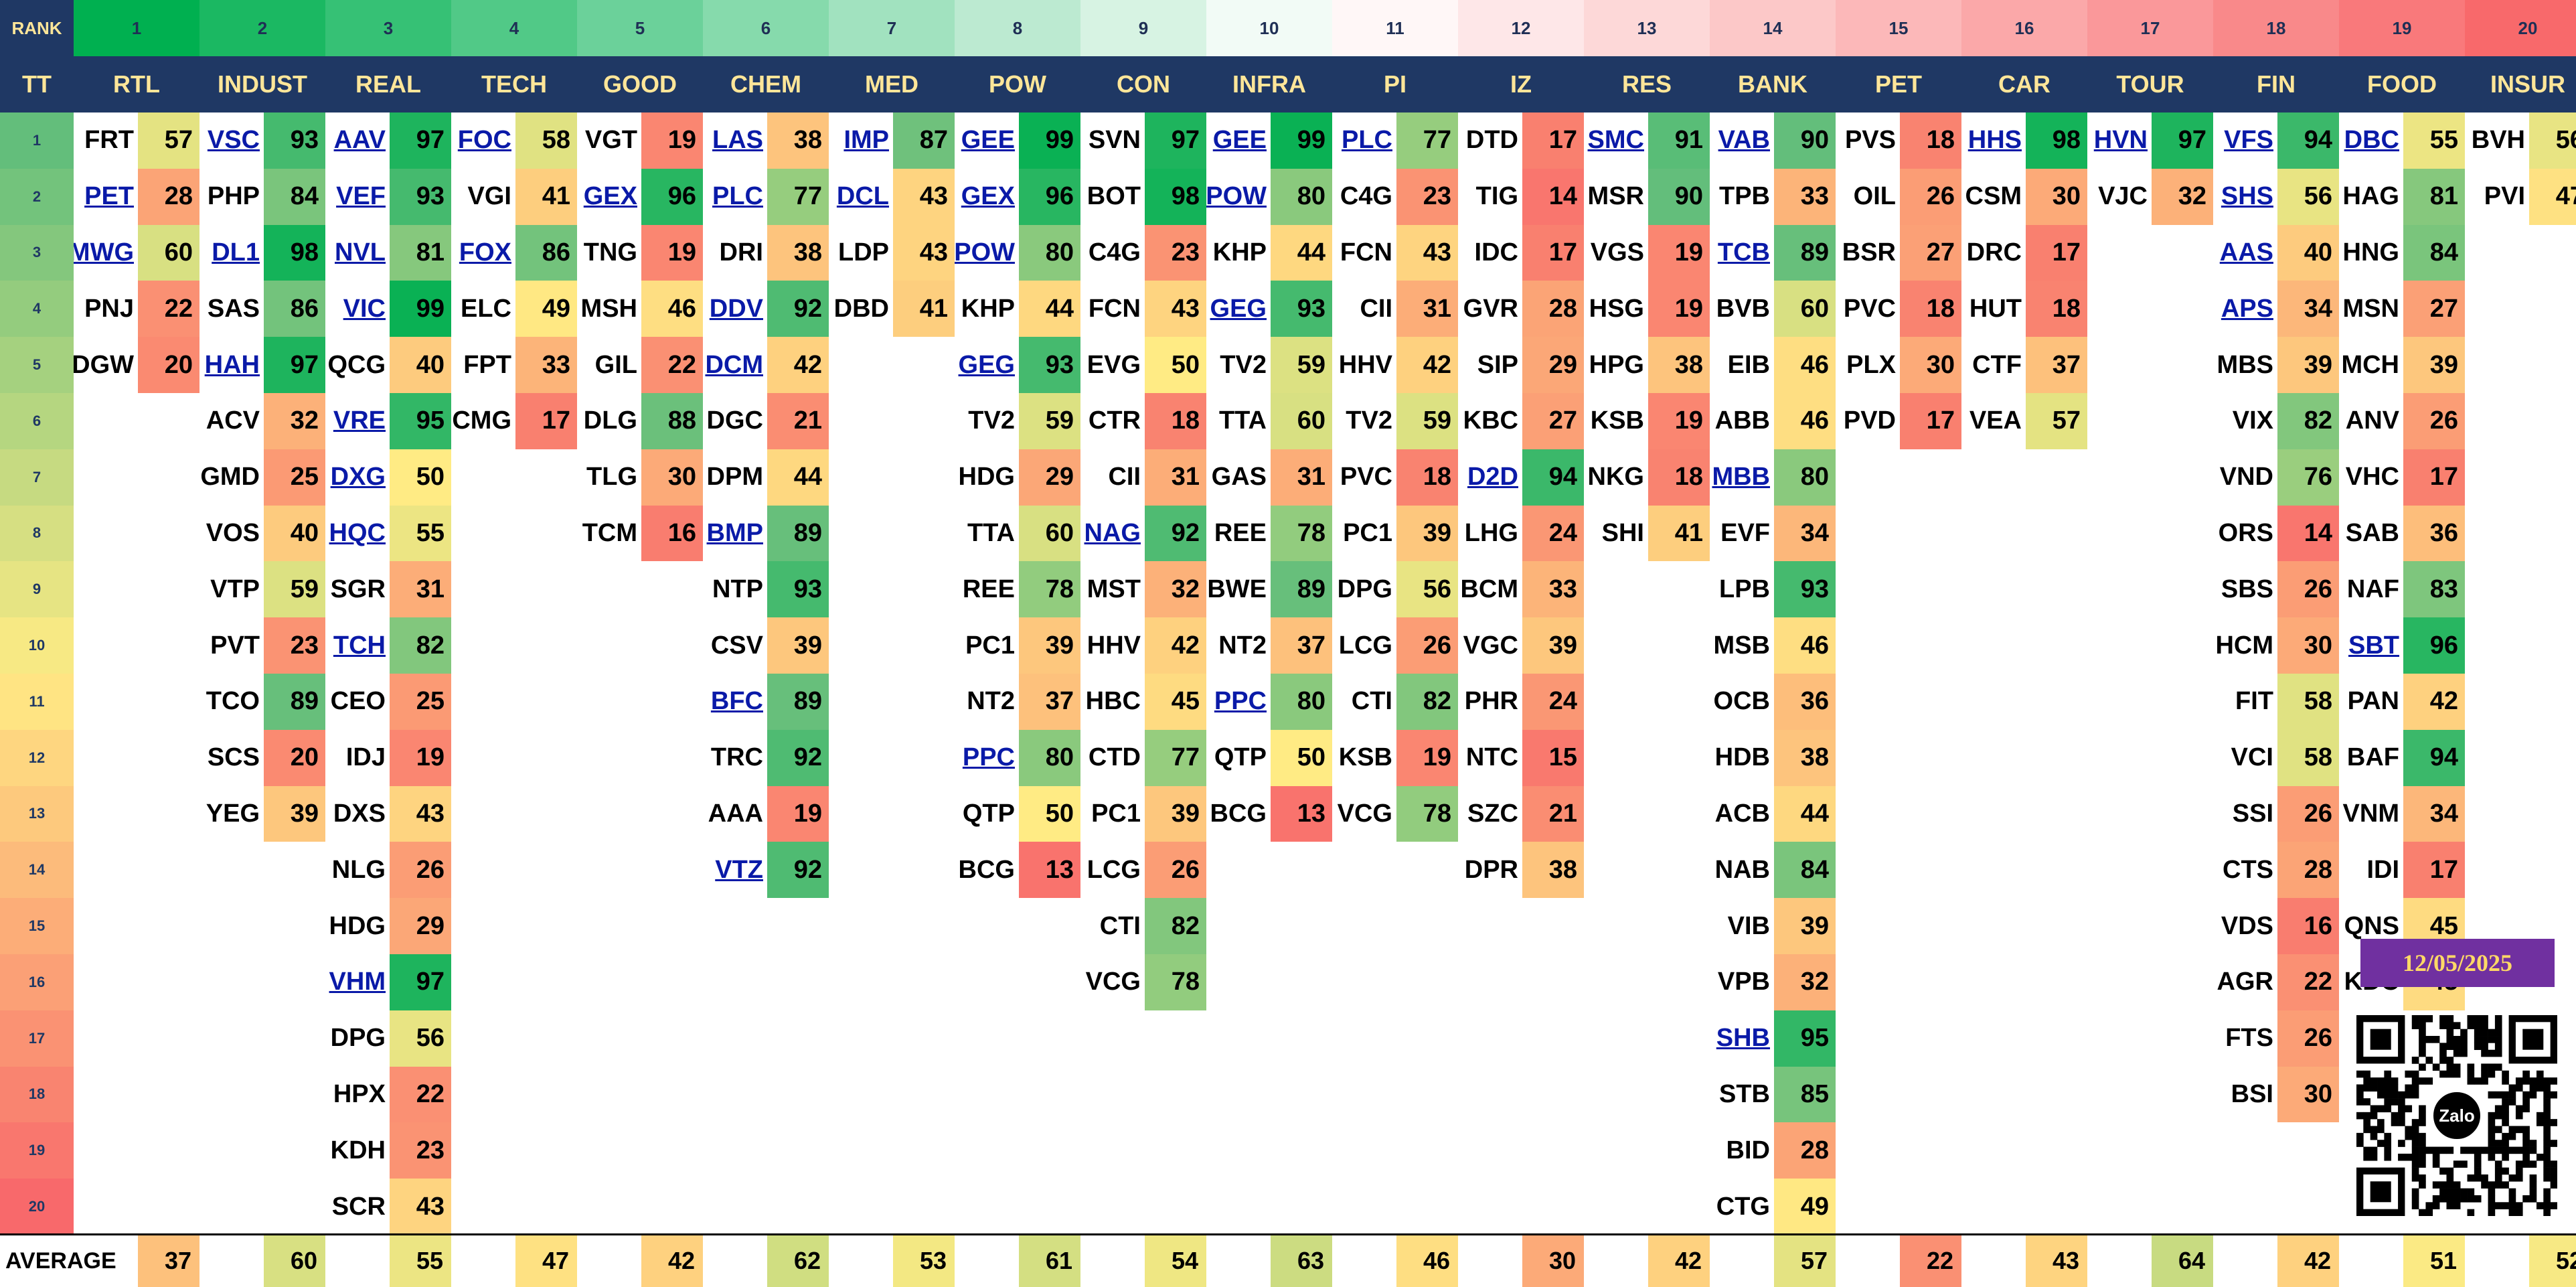 The height and width of the screenshot is (1287, 2576). What do you see at coordinates (1616, 140) in the screenshot?
I see `ticker-smc: SMC` at bounding box center [1616, 140].